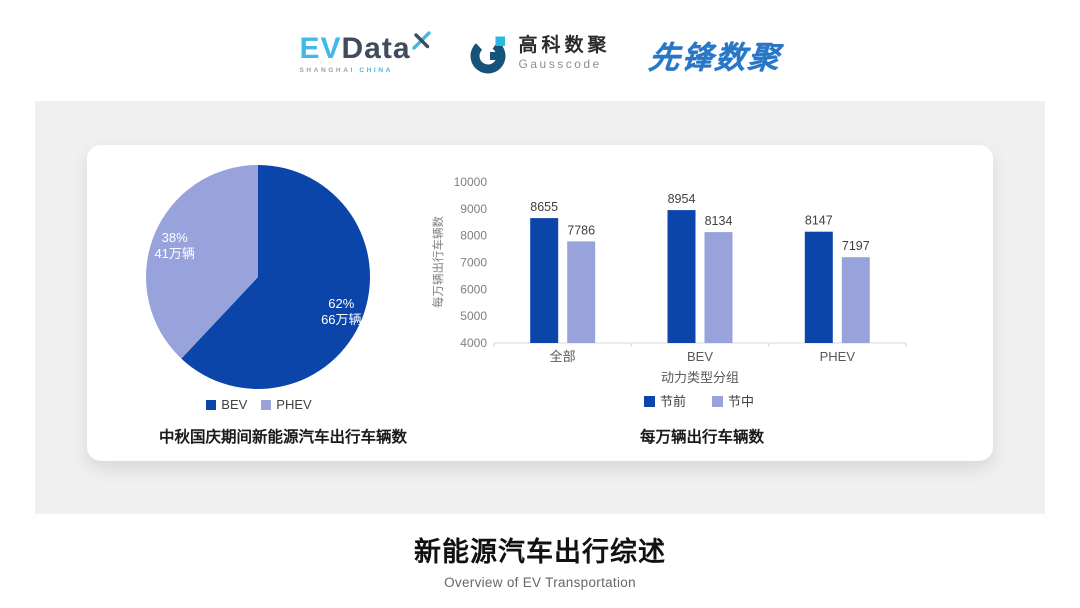 This screenshot has width=1080, height=608. I want to click on pie-slice-label: 62% 66万辆, so click(341, 311).